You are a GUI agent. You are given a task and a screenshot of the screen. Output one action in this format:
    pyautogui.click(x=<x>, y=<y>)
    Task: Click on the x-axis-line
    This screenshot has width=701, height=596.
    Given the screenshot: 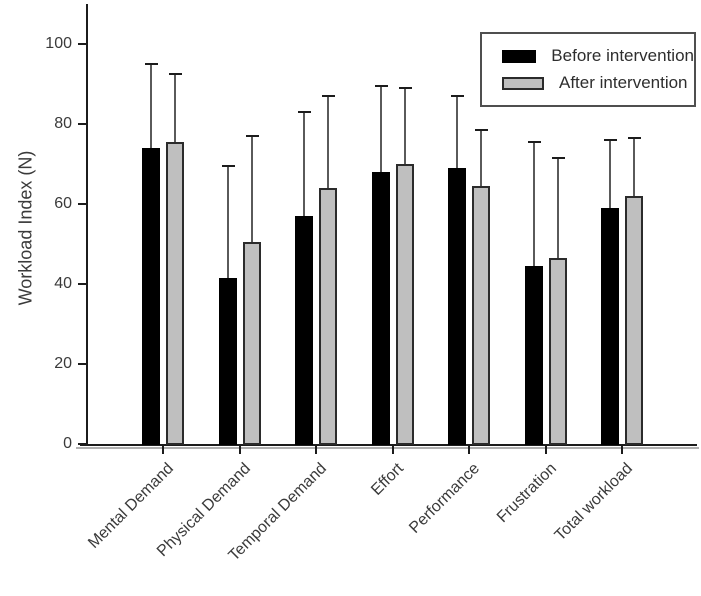 What is the action you would take?
    pyautogui.click(x=388, y=445)
    